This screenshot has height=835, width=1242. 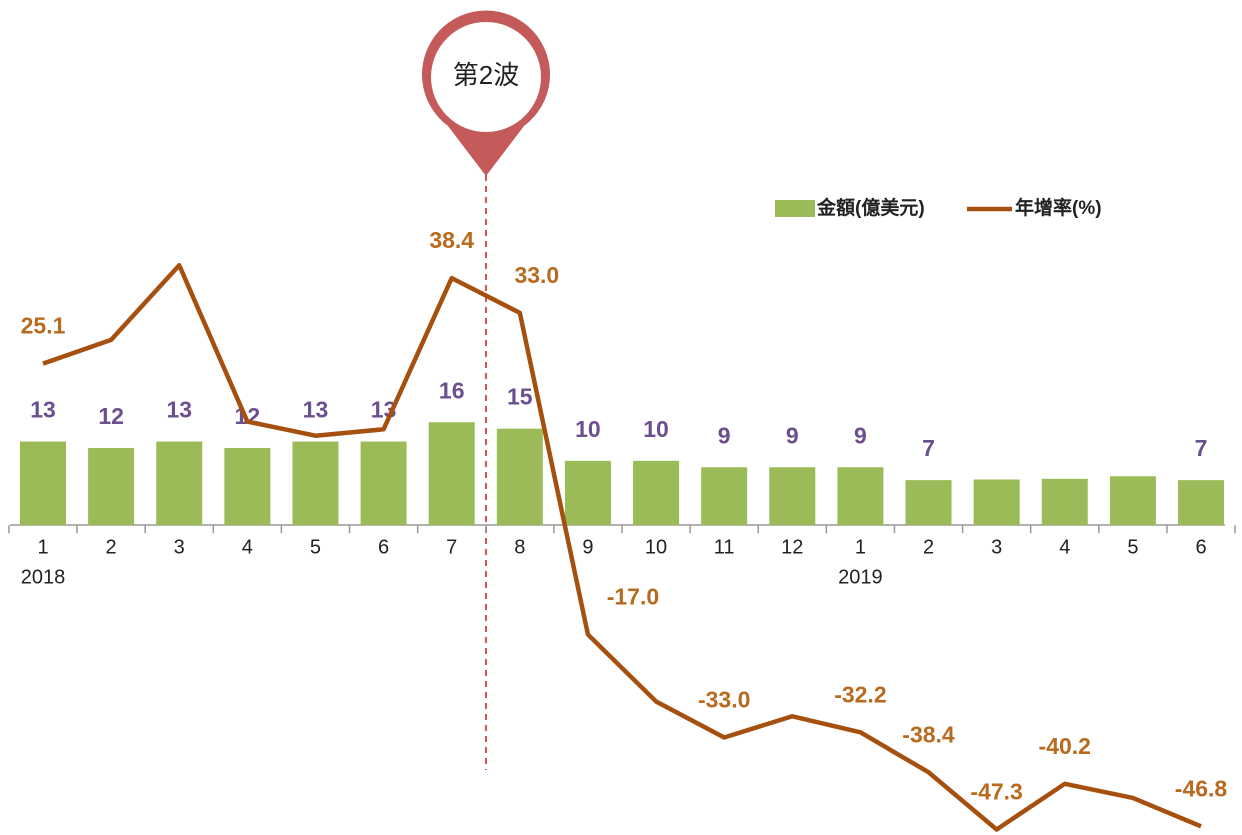 What do you see at coordinates (724, 547) in the screenshot?
I see `x-tick-label: 11` at bounding box center [724, 547].